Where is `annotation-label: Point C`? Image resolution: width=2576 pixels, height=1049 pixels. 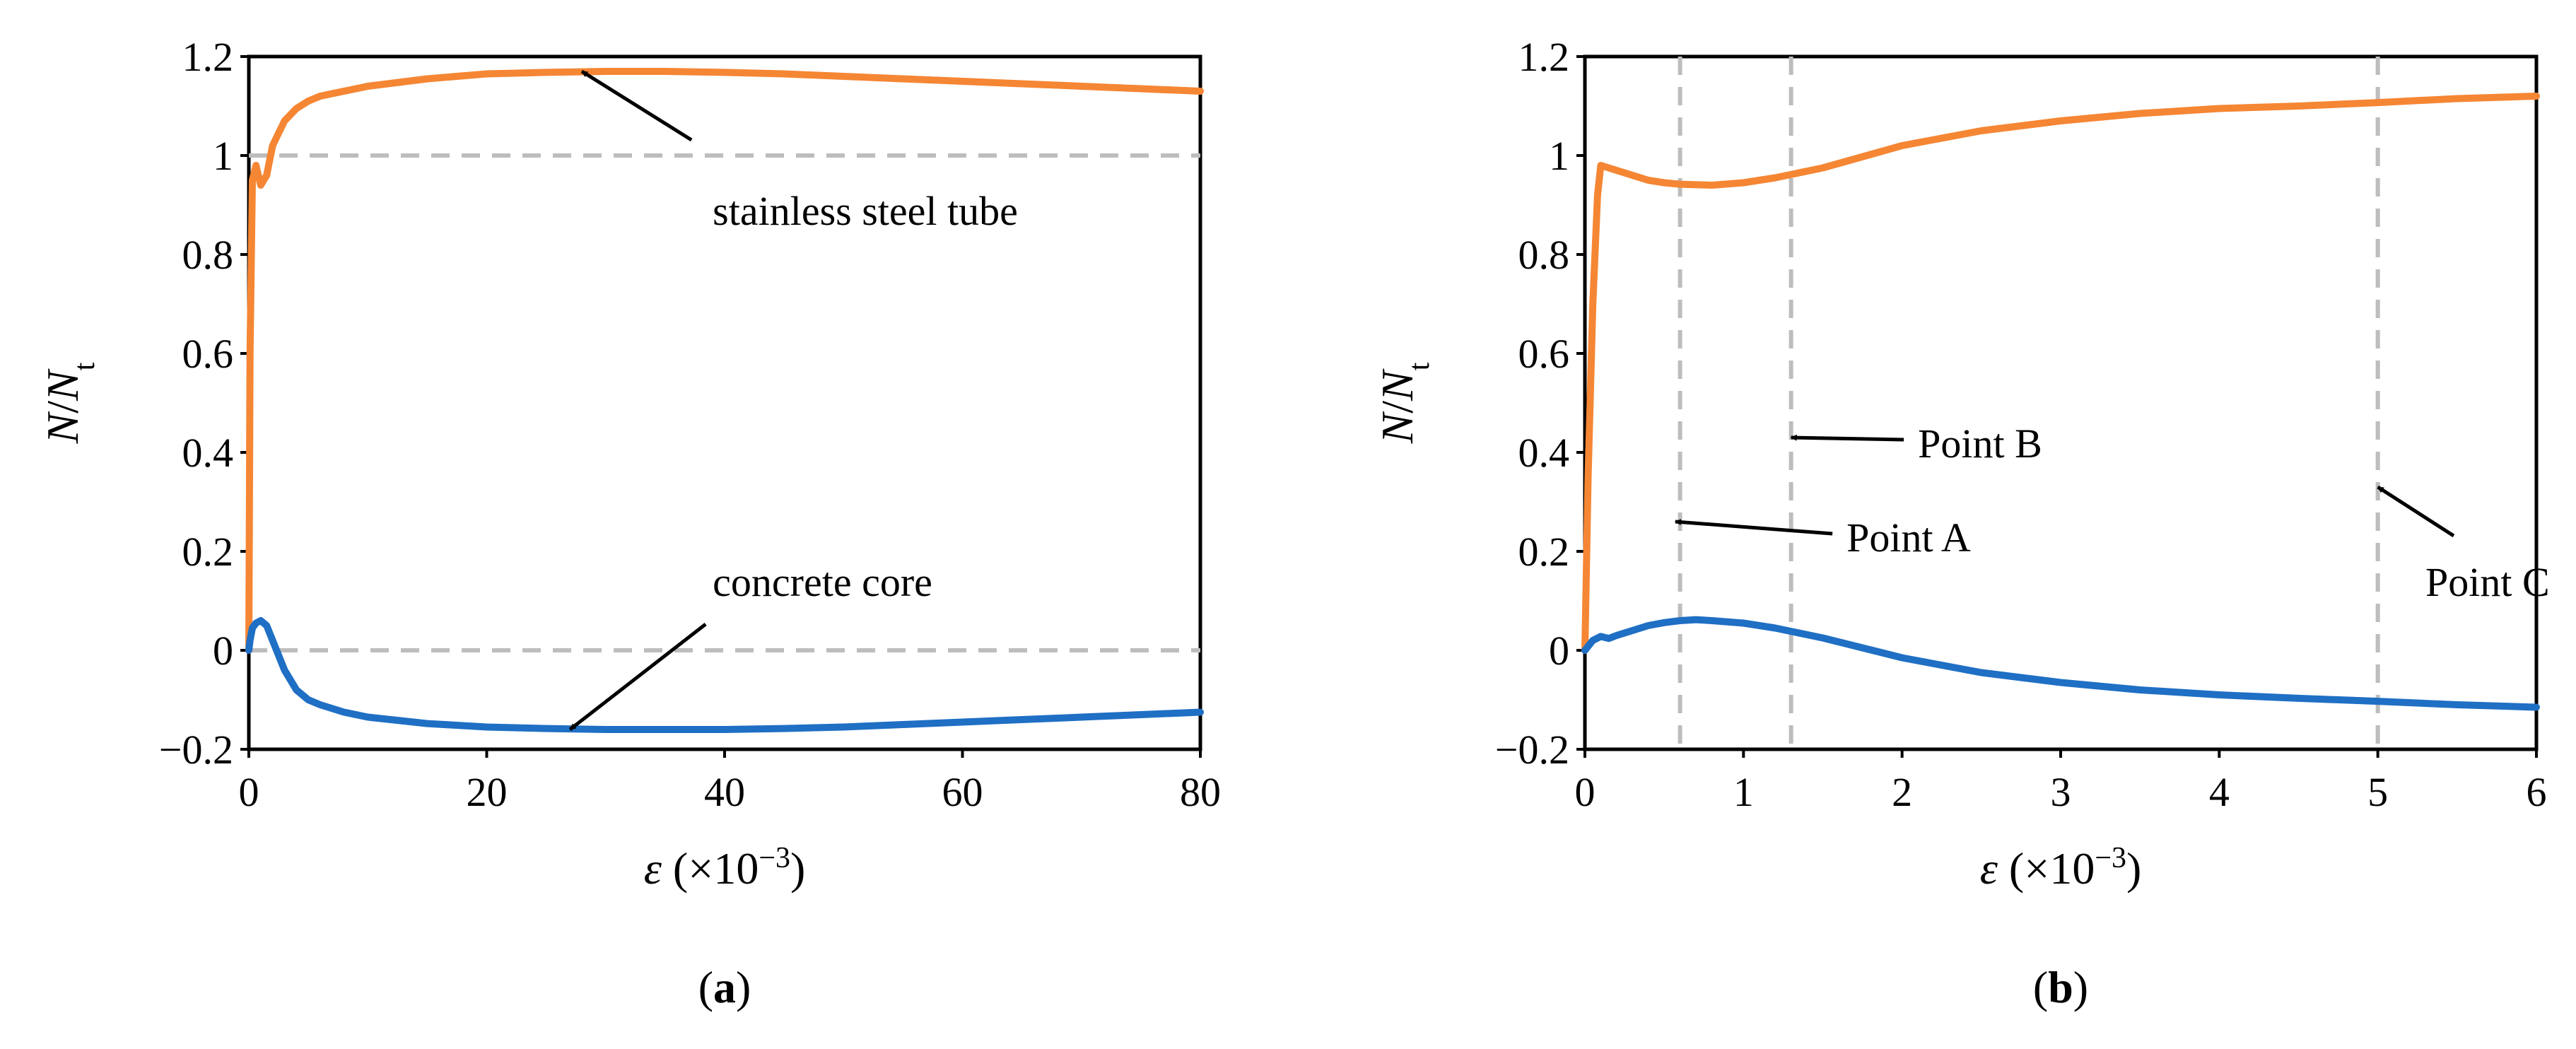
annotation-label: Point C is located at coordinates (2487, 582).